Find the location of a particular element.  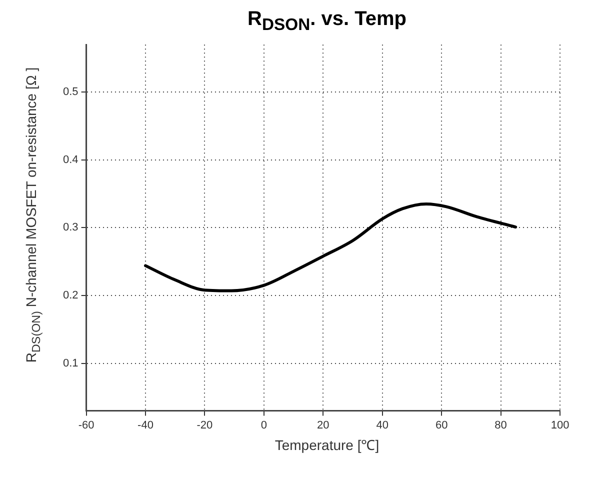

y-tick-label: 0.5 is located at coordinates (70, 92).